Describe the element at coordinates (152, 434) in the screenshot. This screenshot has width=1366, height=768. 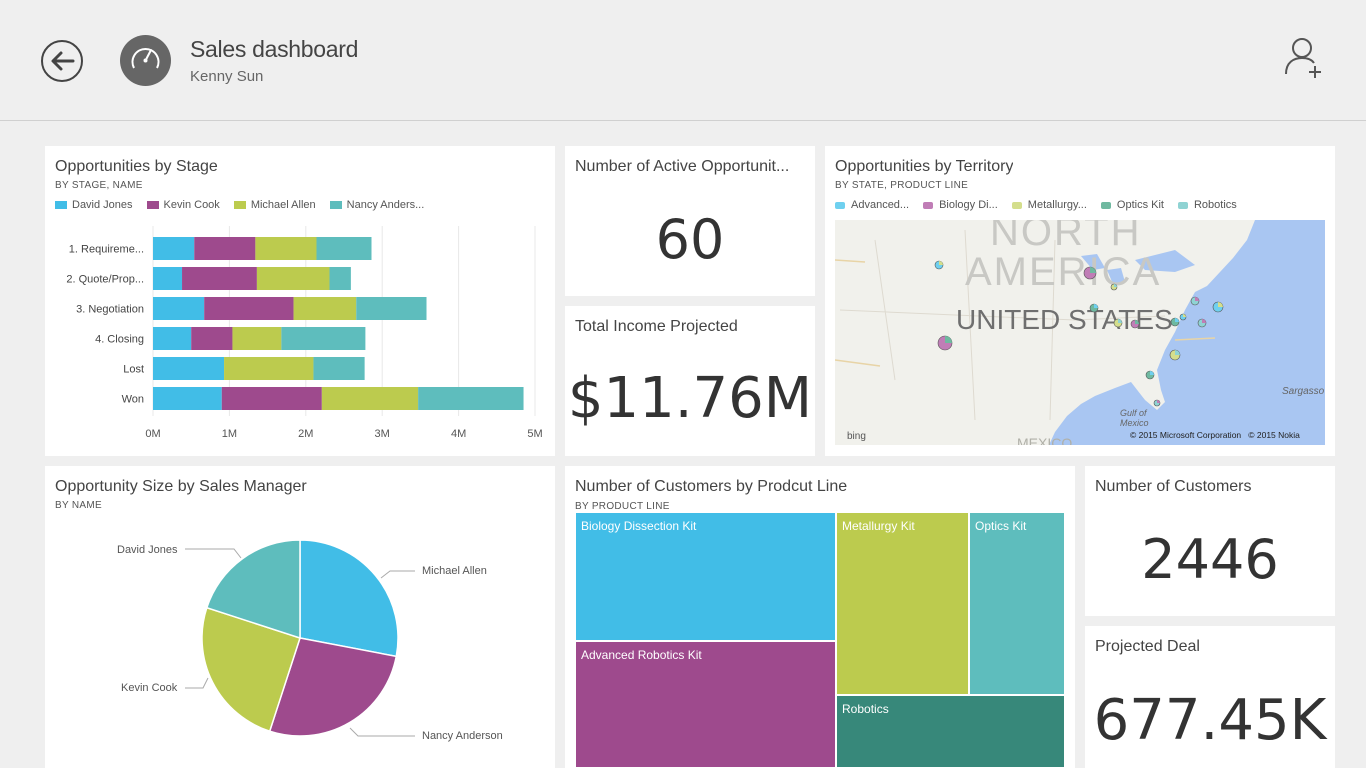
I see `x-tick-label: 0M` at that location.